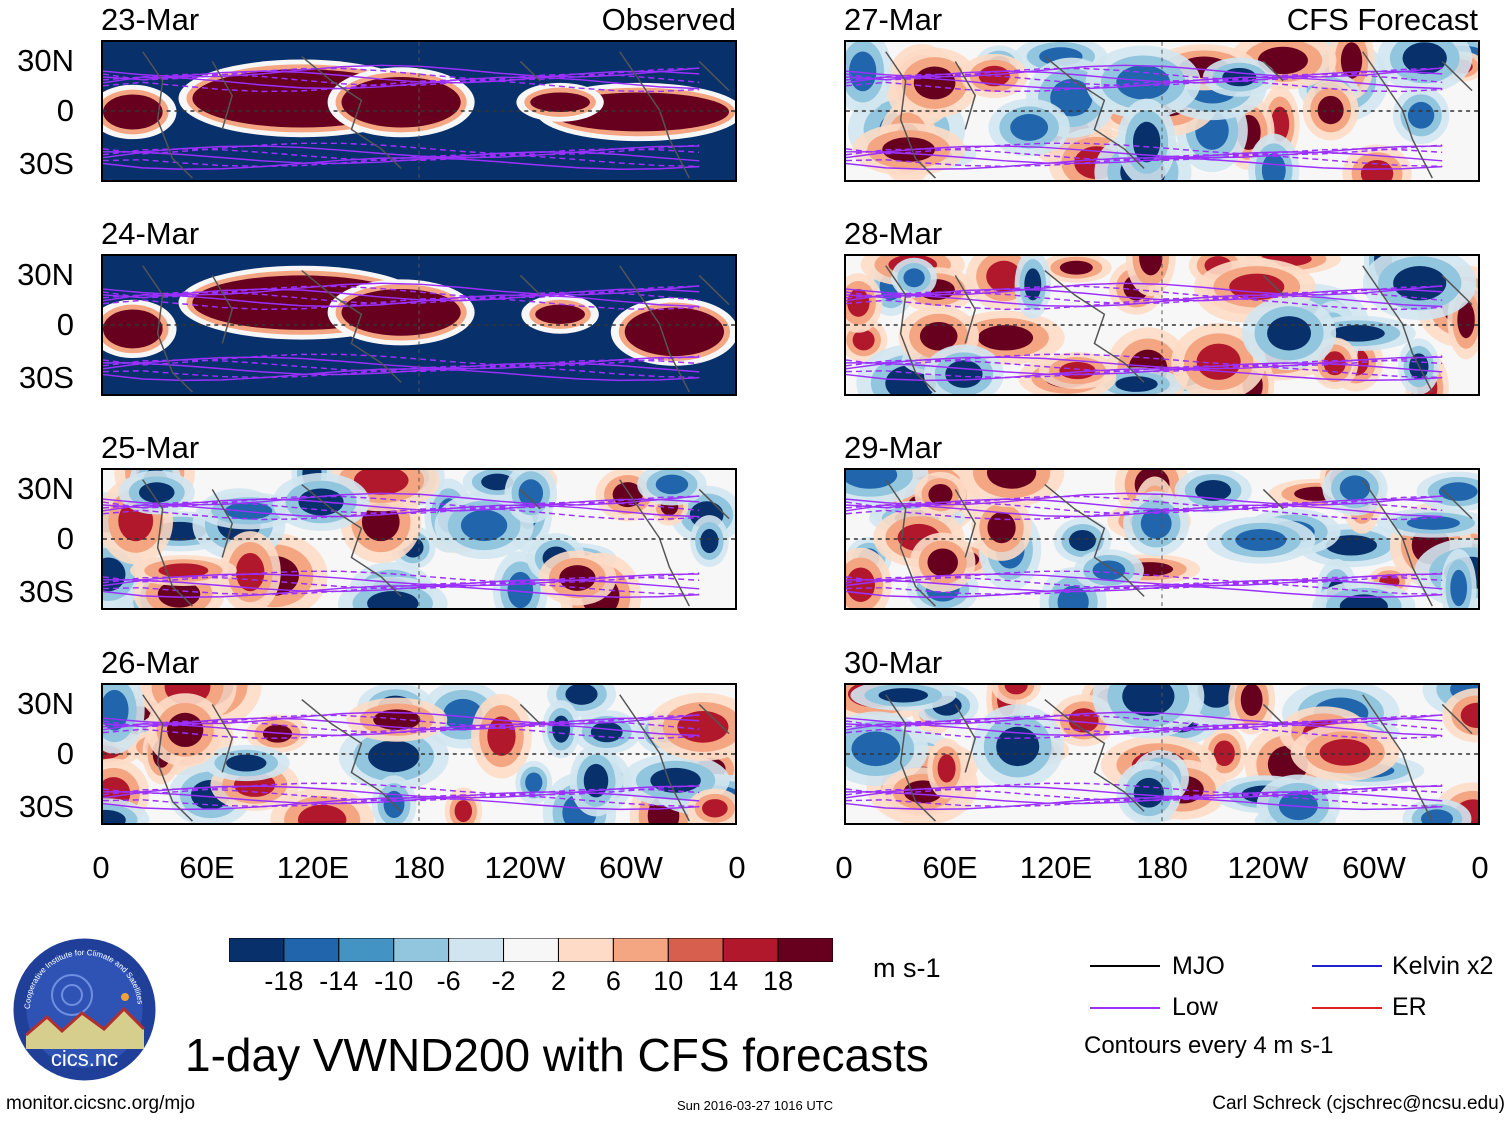 This screenshot has height=1121, width=1510. I want to click on panel-date-29-mar: 29-Mar, so click(893, 447).